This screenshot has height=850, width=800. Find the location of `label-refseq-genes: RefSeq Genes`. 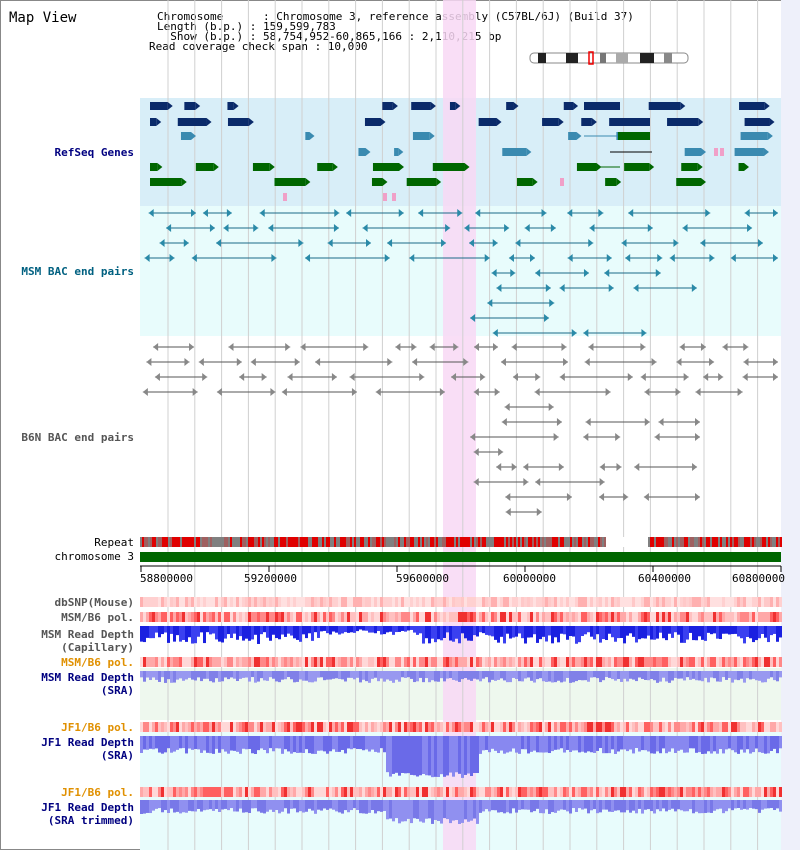

label-refseq-genes: RefSeq Genes is located at coordinates (94, 152).